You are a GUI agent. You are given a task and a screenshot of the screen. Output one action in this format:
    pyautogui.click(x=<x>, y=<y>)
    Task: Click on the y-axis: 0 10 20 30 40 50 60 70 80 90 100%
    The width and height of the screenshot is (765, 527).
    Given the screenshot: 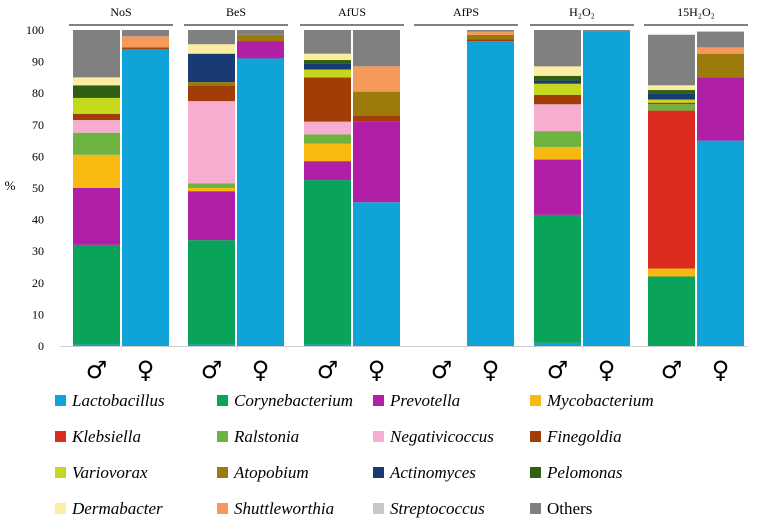 What is the action you would take?
    pyautogui.click(x=24, y=188)
    